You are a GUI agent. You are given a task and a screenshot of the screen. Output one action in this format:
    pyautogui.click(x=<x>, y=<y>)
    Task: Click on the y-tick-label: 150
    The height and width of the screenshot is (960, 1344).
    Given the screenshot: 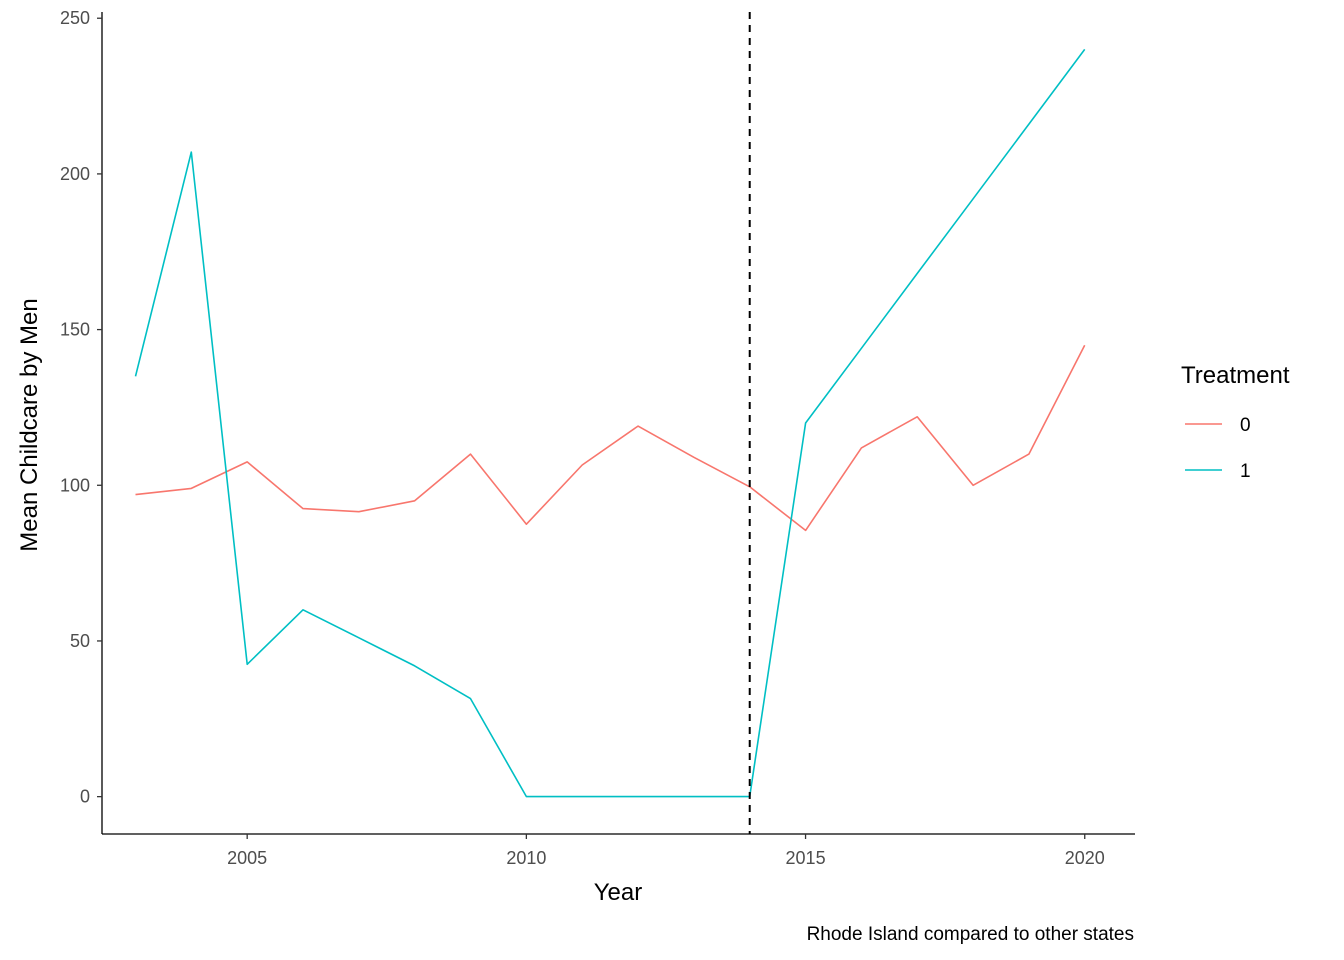 What is the action you would take?
    pyautogui.click(x=75, y=330)
    